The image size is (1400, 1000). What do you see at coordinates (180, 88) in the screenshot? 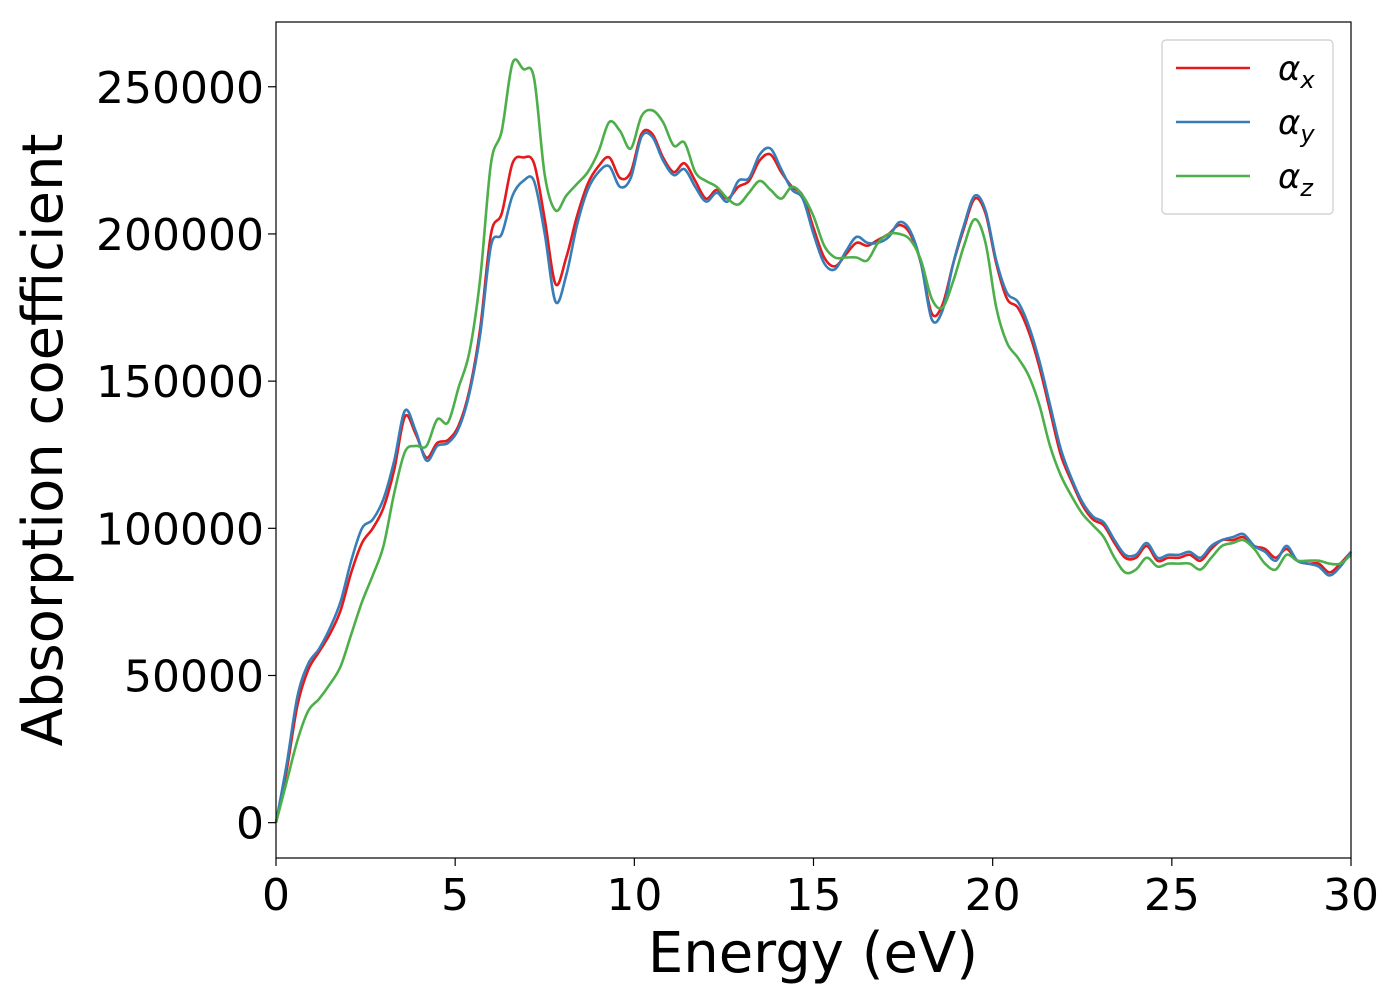
I see `y-tick-label: 250000` at bounding box center [180, 88].